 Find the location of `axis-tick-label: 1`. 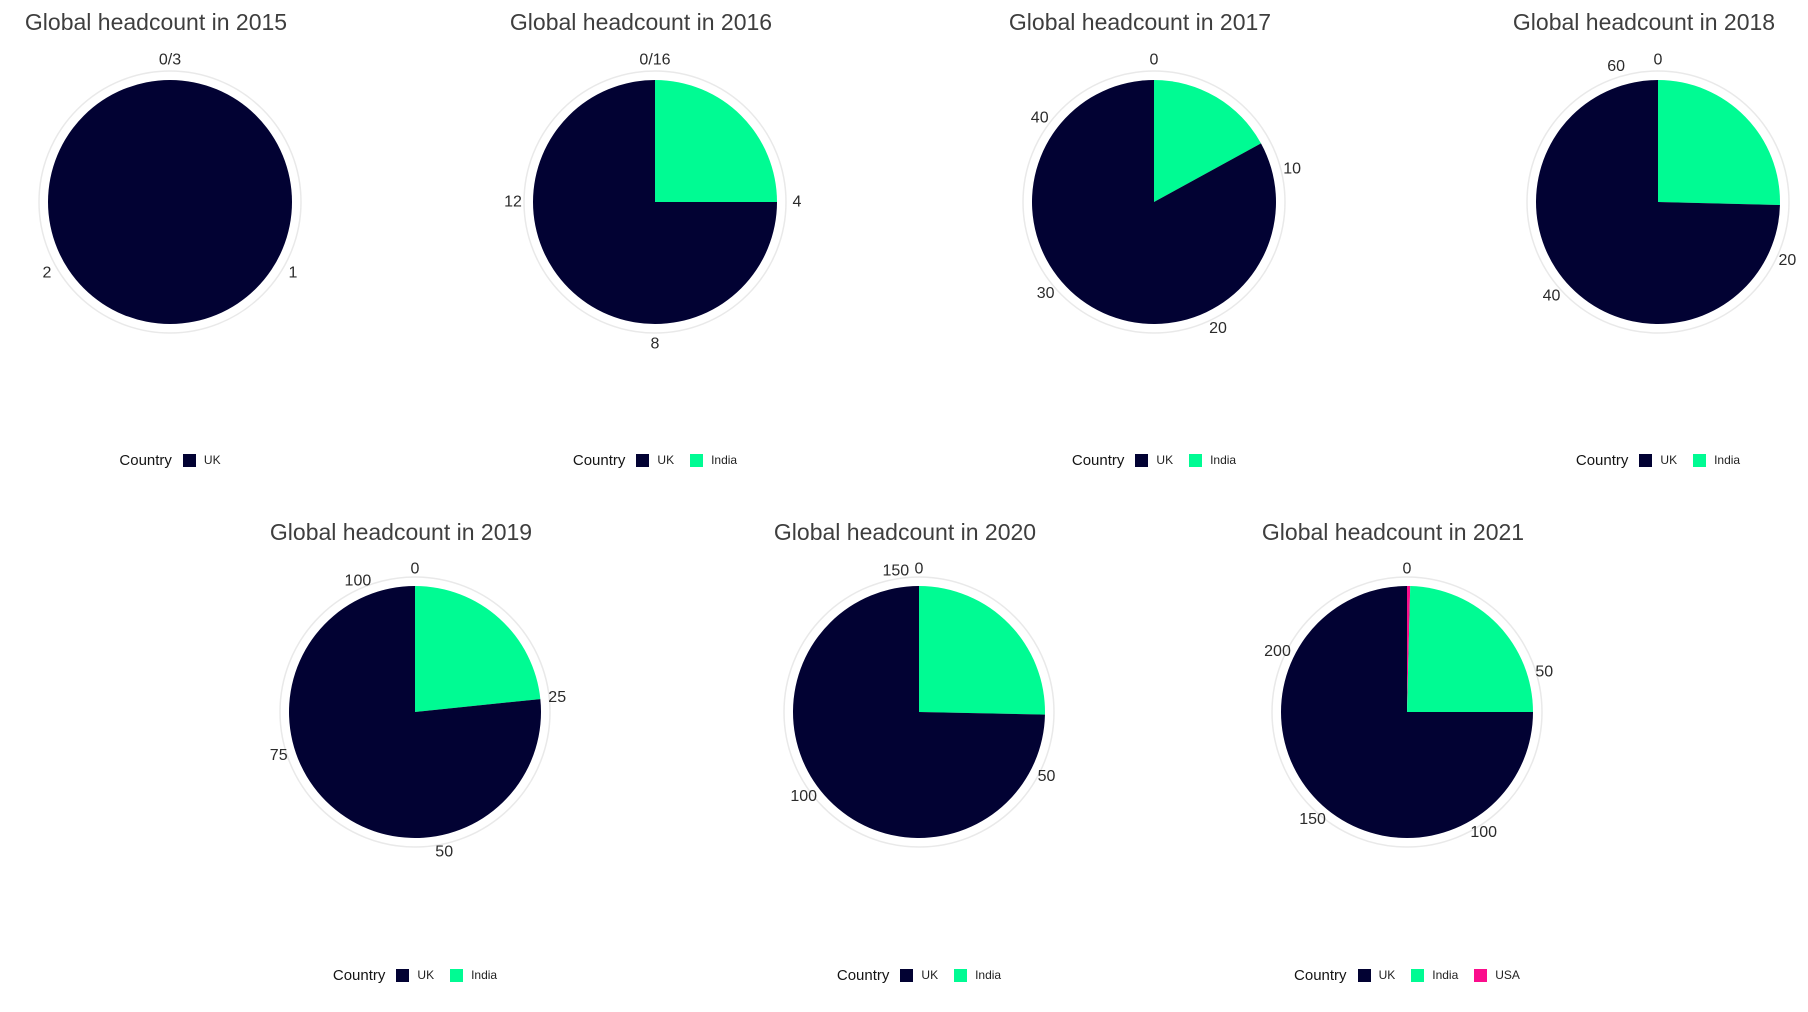

axis-tick-label: 1 is located at coordinates (293, 273).